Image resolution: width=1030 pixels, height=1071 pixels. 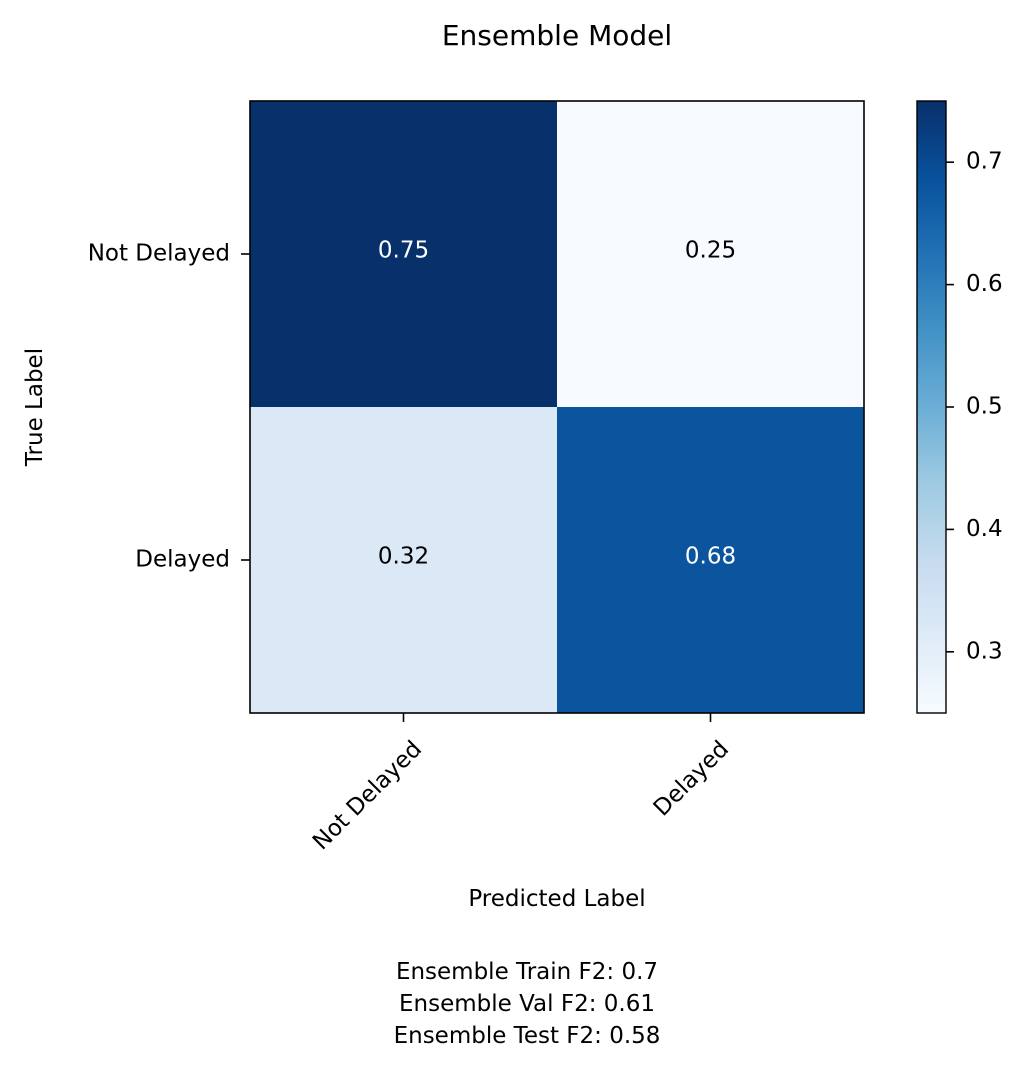 I want to click on chart-title: Ensemble Model, so click(x=557, y=35).